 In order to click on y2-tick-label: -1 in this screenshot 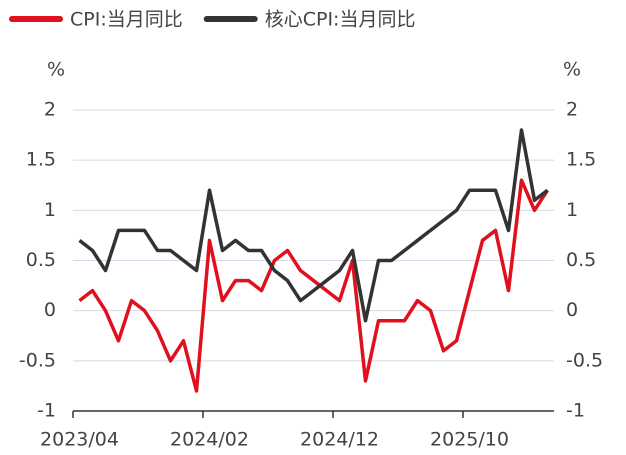, I will do `click(575, 411)`.